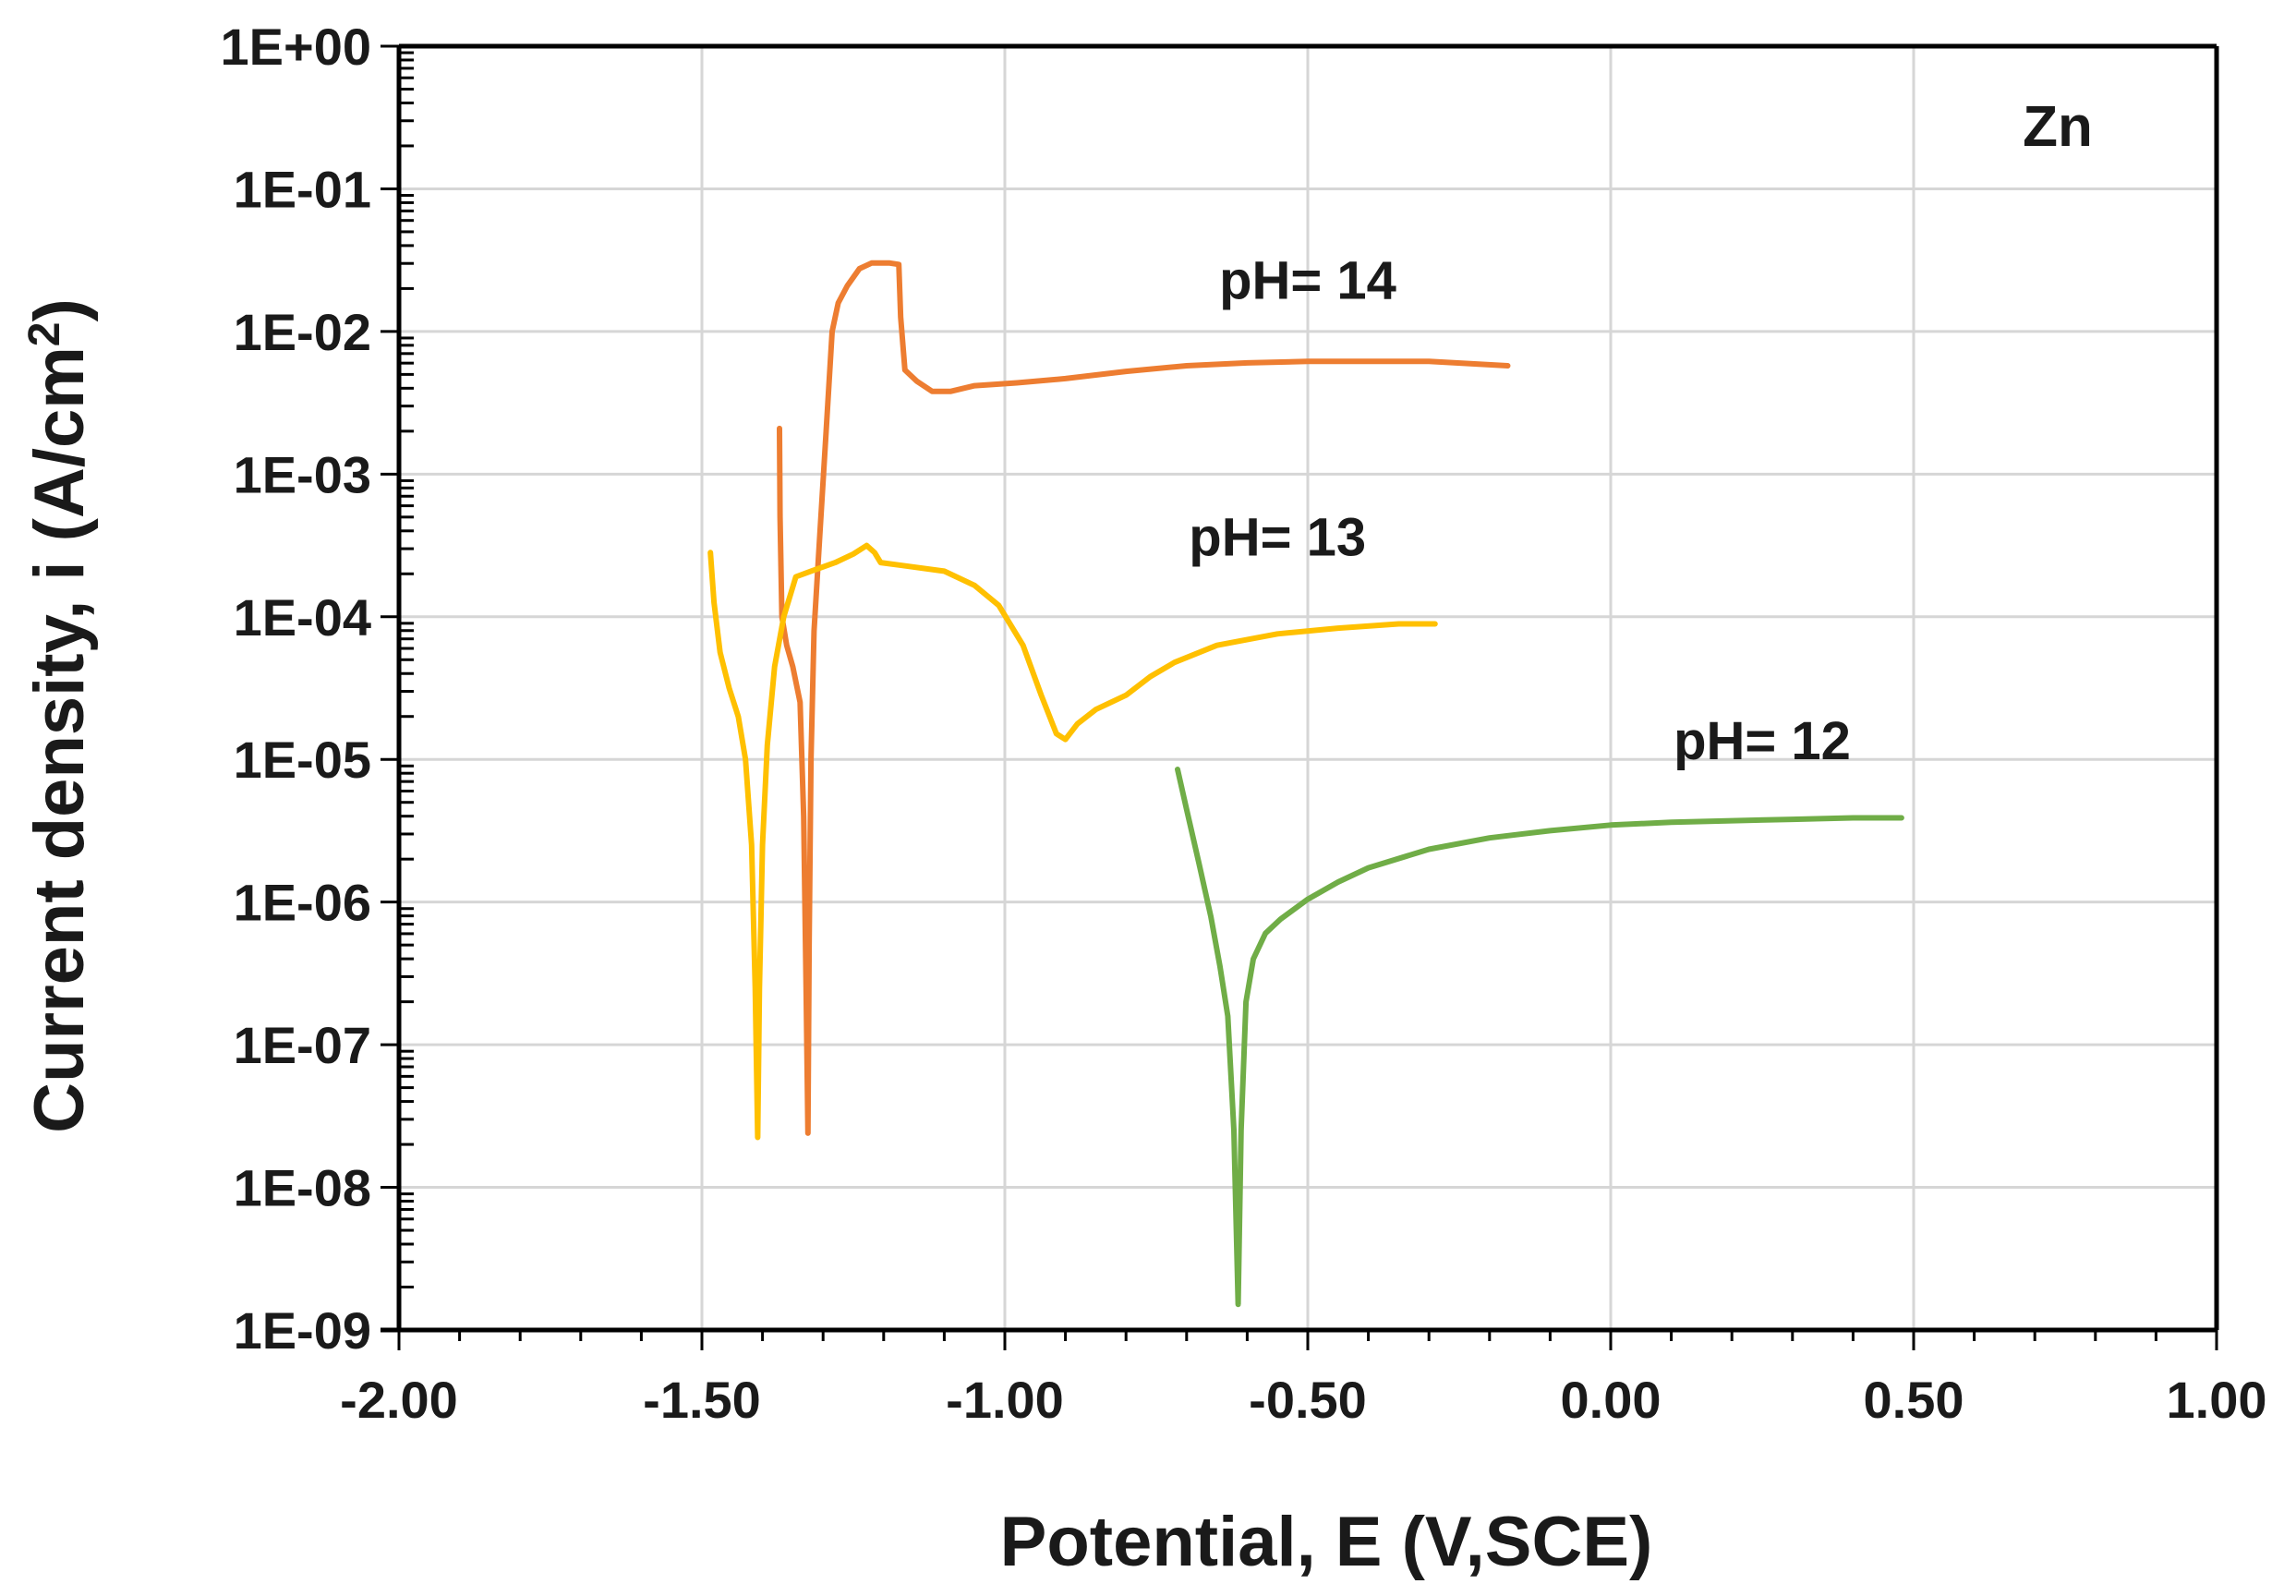  What do you see at coordinates (702, 1400) in the screenshot?
I see `x-tick-label: -1.50` at bounding box center [702, 1400].